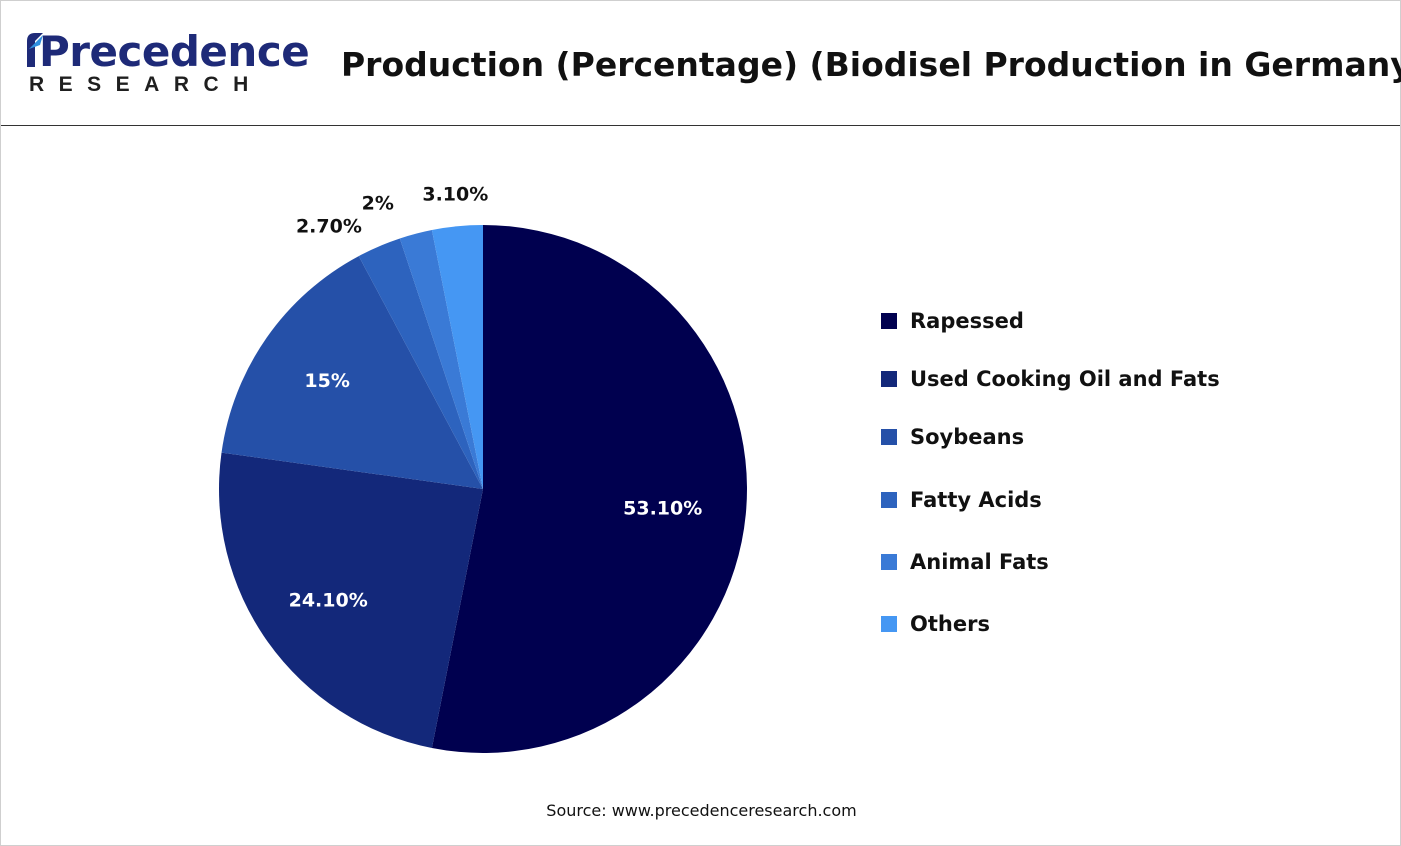 The width and height of the screenshot is (1401, 846). I want to click on logo-arrow-icon, so click(35, 50).